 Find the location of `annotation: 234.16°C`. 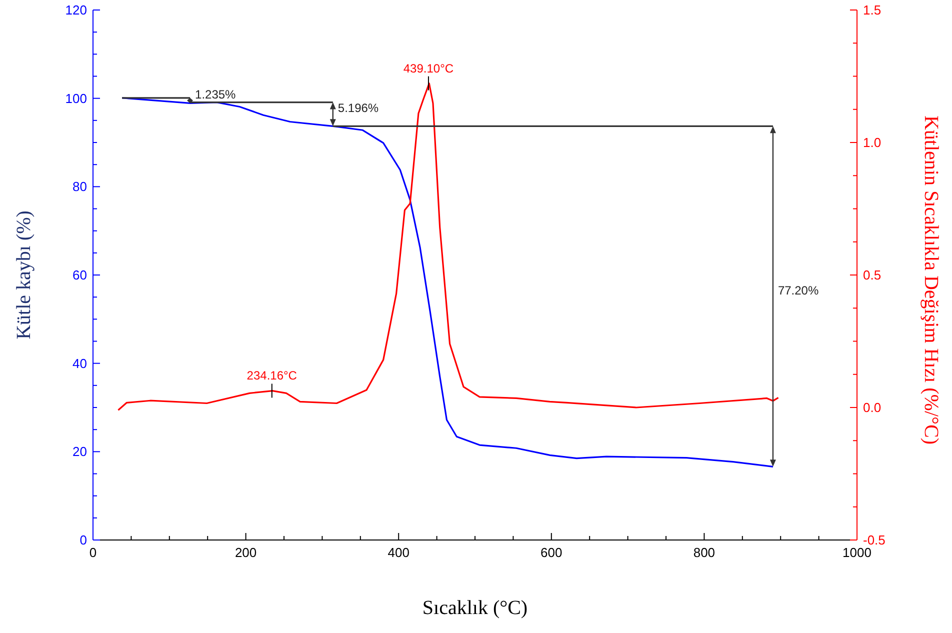

annotation: 234.16°C is located at coordinates (272, 375).